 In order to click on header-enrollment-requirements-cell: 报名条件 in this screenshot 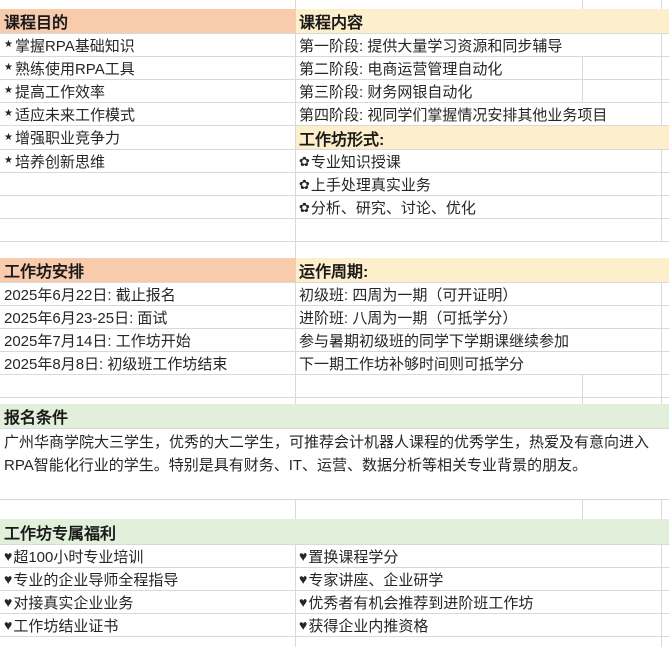, I will do `click(148, 416)`.